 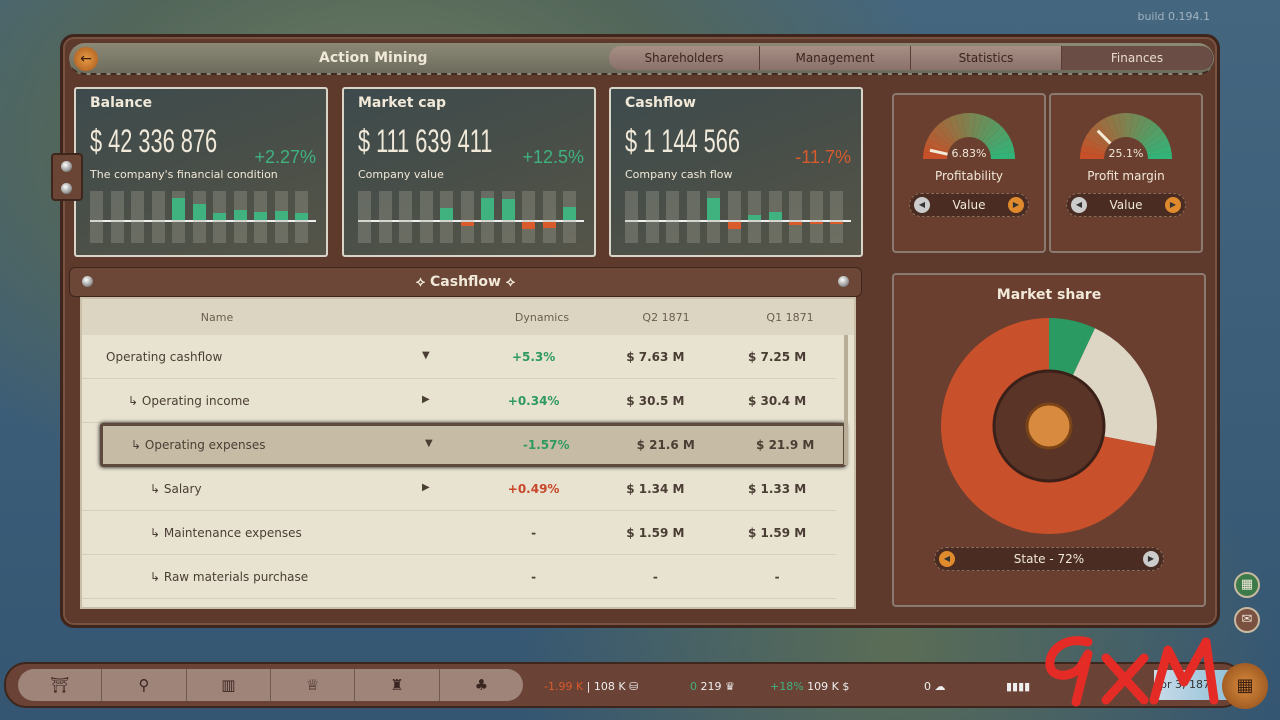 What do you see at coordinates (278, 401) in the screenshot?
I see `row-name-cell: ↳ Operating income ▶` at bounding box center [278, 401].